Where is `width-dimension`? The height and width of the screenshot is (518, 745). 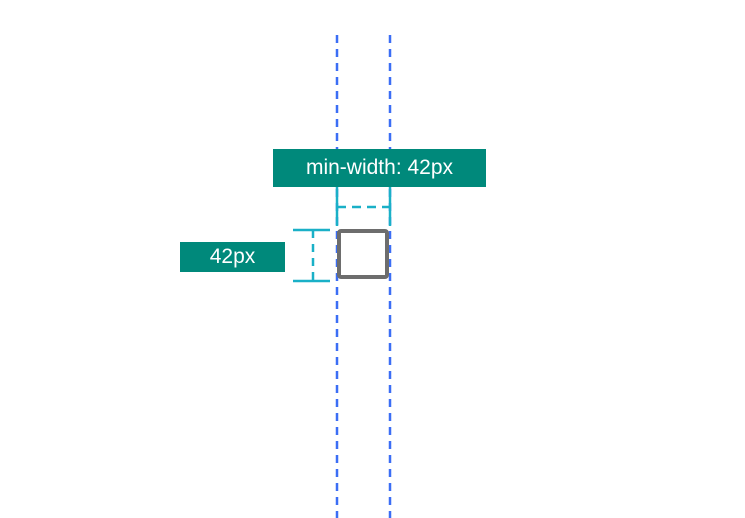 width-dimension is located at coordinates (363, 206).